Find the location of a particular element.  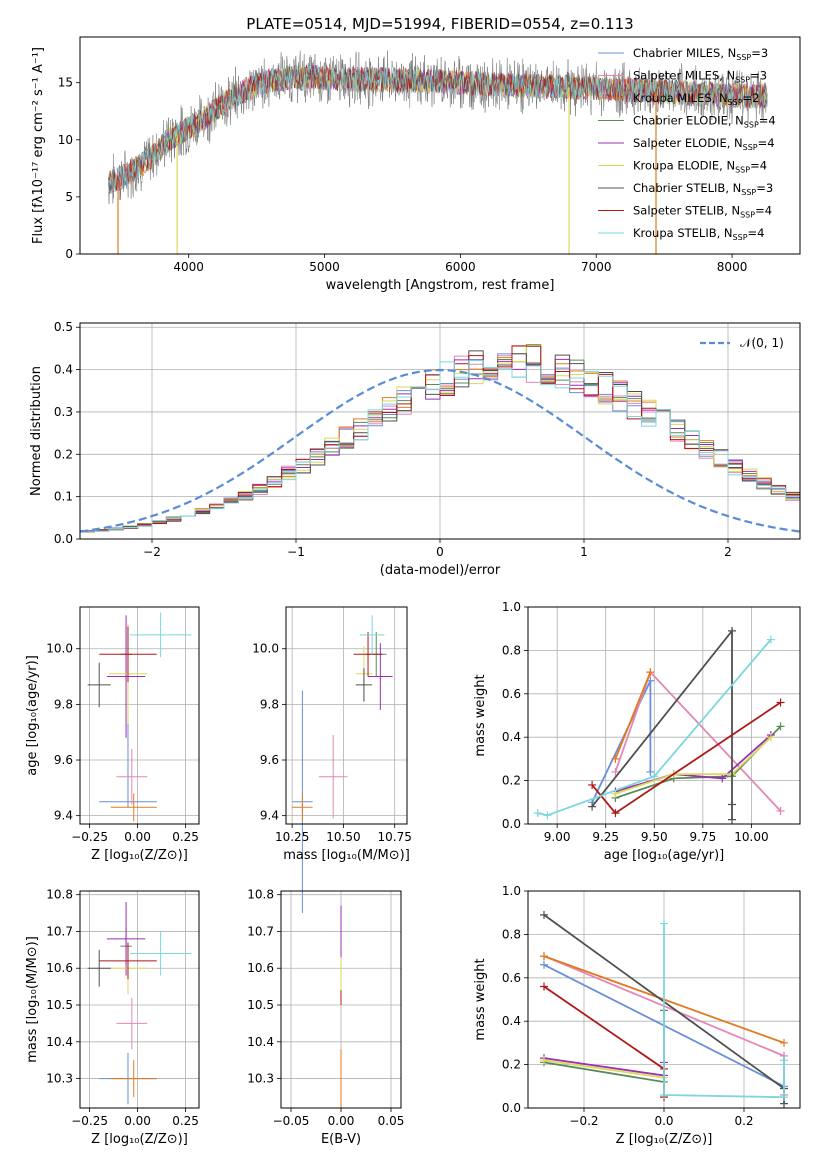

legend-entry-name: Salpeter STELIB, N is located at coordinates (686, 211).